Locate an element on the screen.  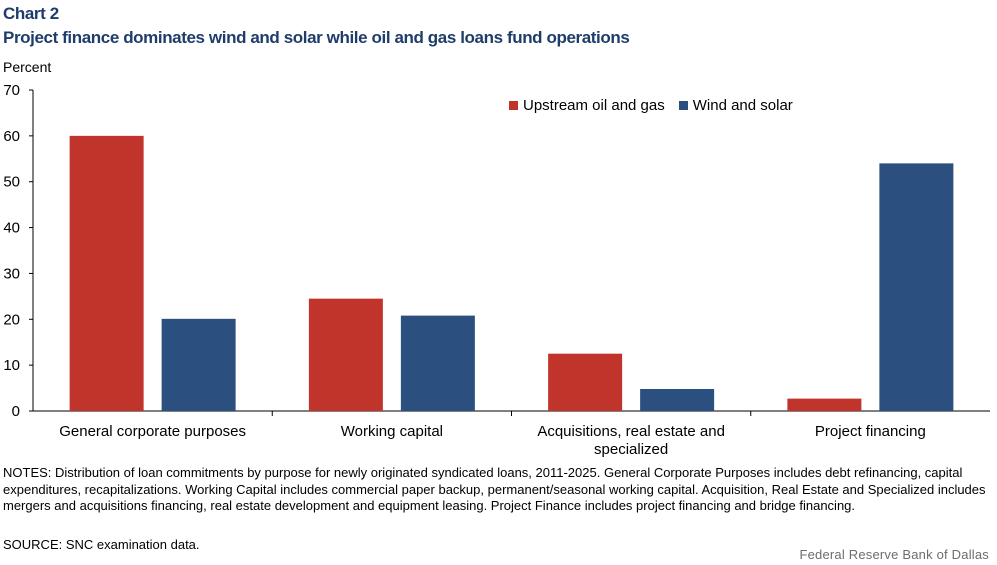
legend-label-wind-solar: Wind and solar is located at coordinates (742, 105).